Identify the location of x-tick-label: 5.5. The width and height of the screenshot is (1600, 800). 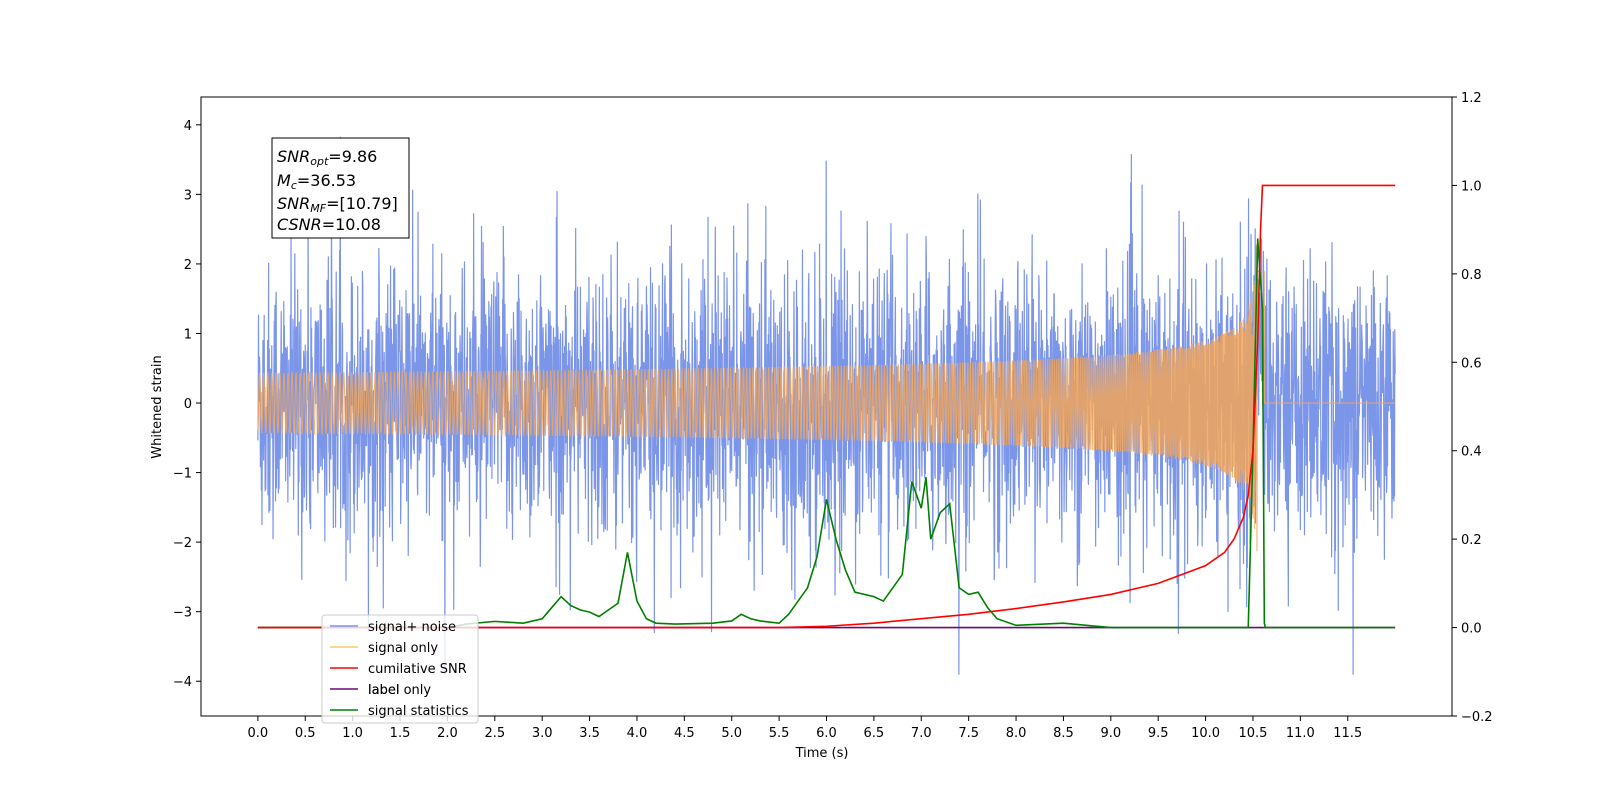
(779, 733).